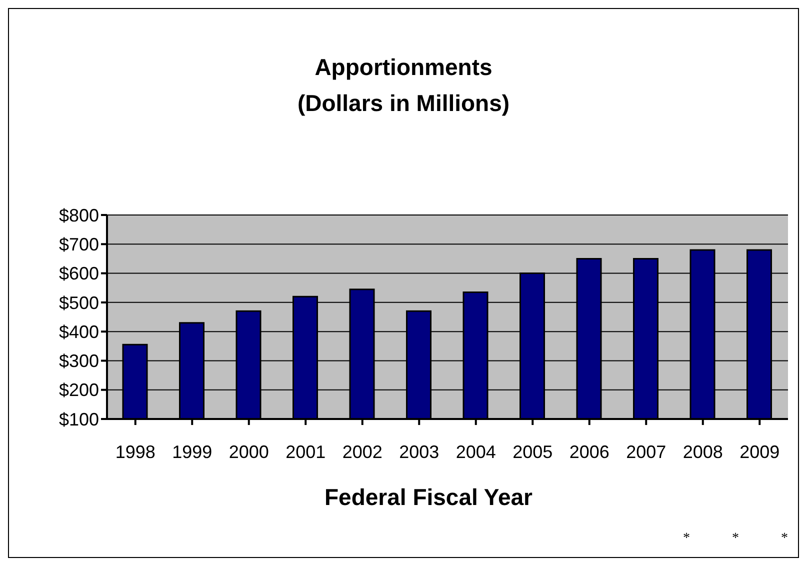 The image size is (807, 566). I want to click on chart-subtitle: (Dollars in Millions), so click(403, 103).